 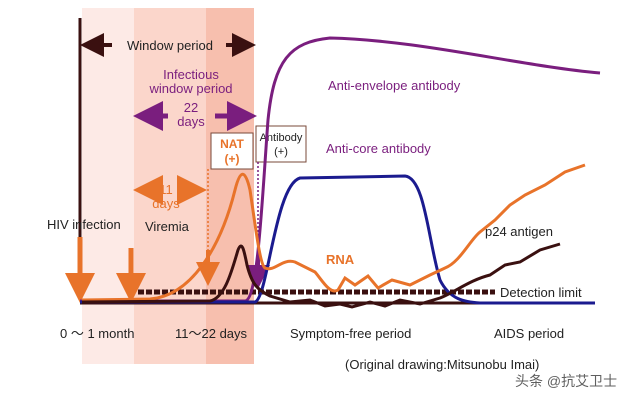 What do you see at coordinates (519, 231) in the screenshot?
I see `p24-antigen-label: p24 antigen` at bounding box center [519, 231].